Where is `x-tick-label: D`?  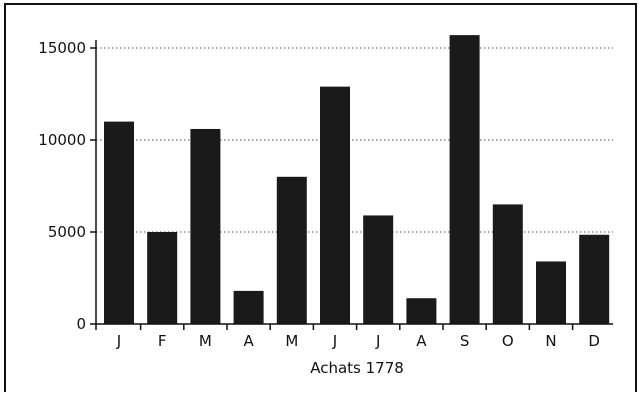 x-tick-label: D is located at coordinates (594, 341).